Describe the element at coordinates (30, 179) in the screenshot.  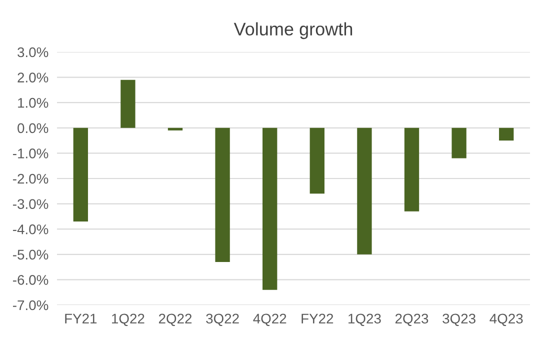
I see `y-tick-label: -2.0%` at that location.